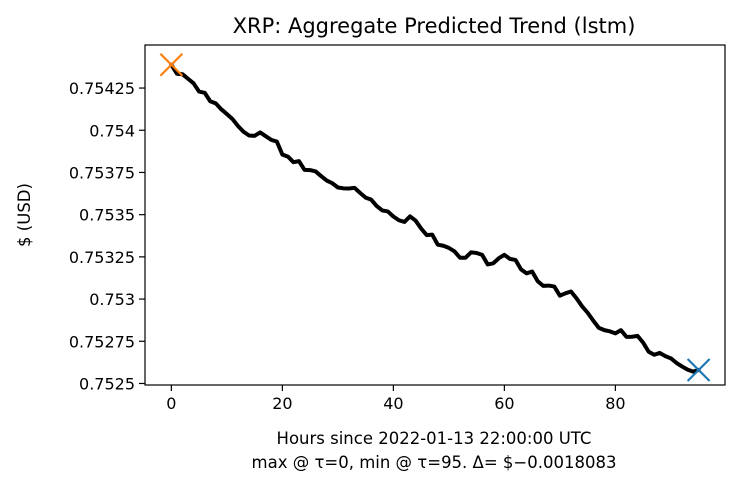 Image resolution: width=740 pixels, height=487 pixels. Describe the element at coordinates (112, 299) in the screenshot. I see `y-tick-label: 0.753` at that location.